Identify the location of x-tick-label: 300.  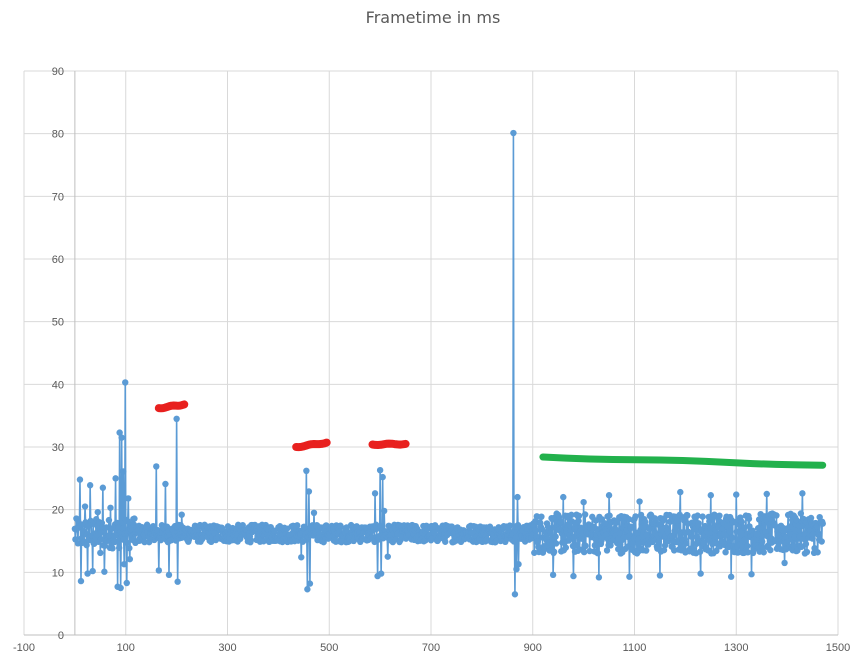
(227, 648).